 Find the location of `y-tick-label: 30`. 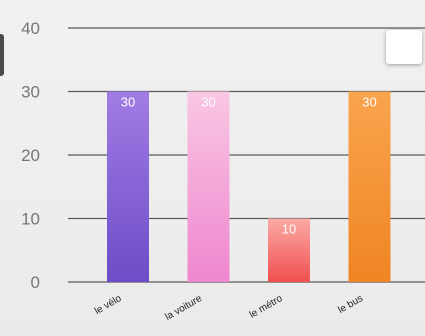

y-tick-label: 30 is located at coordinates (30, 92).